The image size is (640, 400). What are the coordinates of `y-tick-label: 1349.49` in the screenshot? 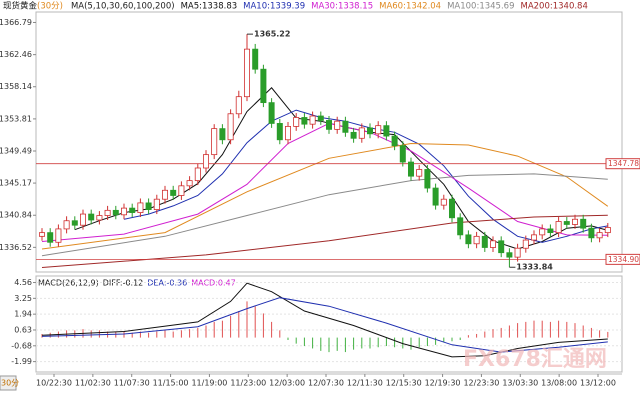 It's located at (16, 150).